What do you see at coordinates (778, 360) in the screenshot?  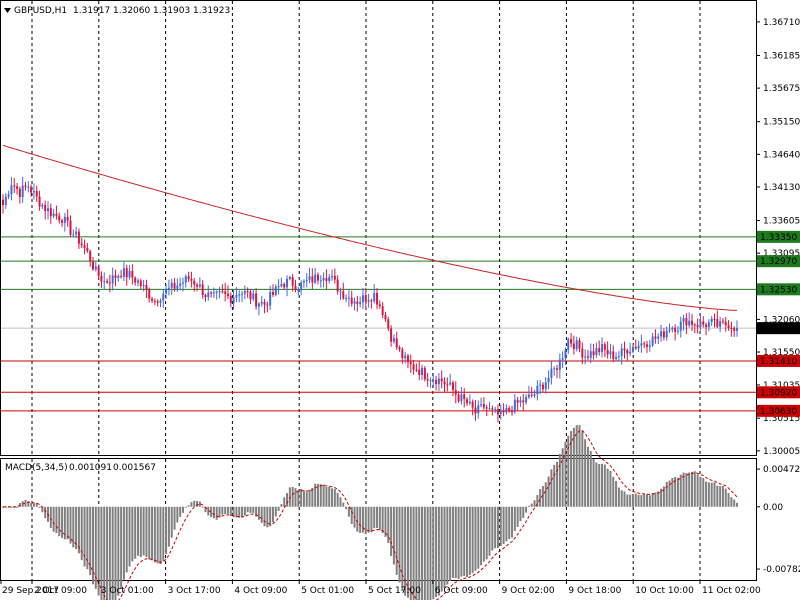 I see `support-tag-bg` at bounding box center [778, 360].